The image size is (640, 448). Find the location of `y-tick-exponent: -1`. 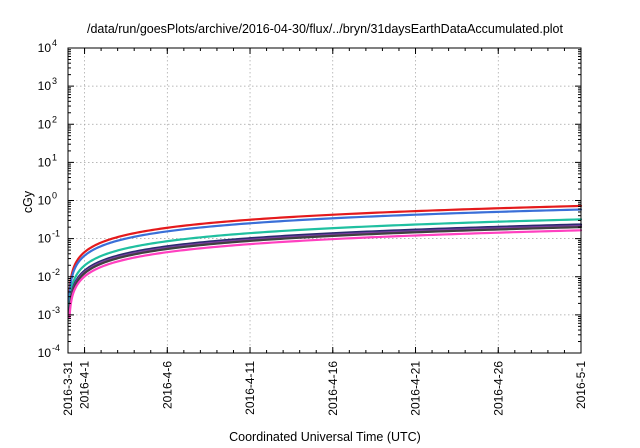

y-tick-exponent: -1 is located at coordinates (56, 234).